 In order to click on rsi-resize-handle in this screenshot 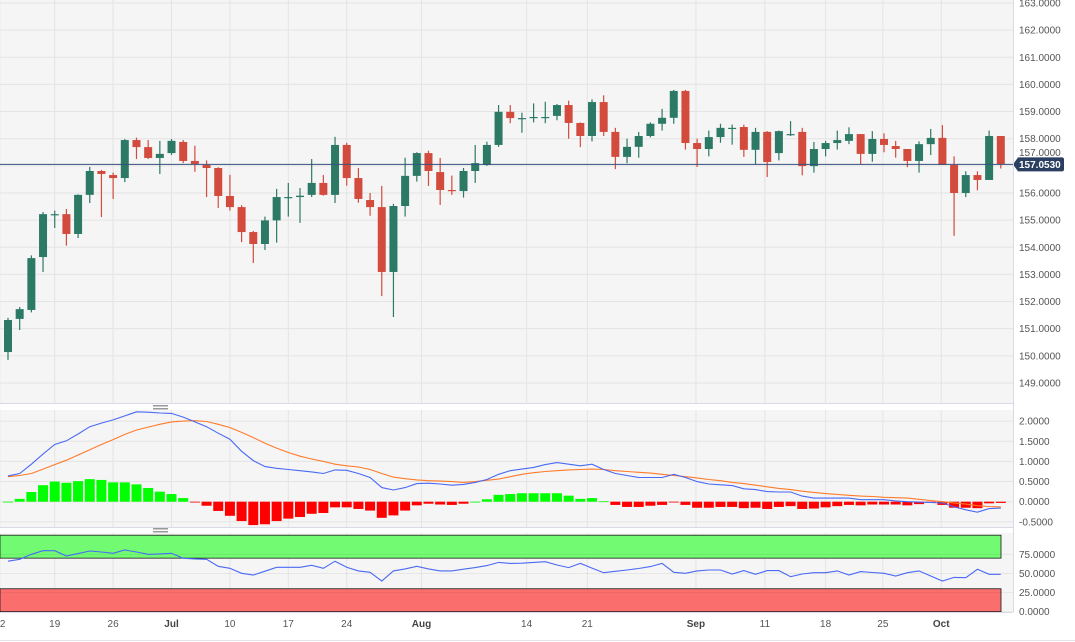, I will do `click(160, 530)`.